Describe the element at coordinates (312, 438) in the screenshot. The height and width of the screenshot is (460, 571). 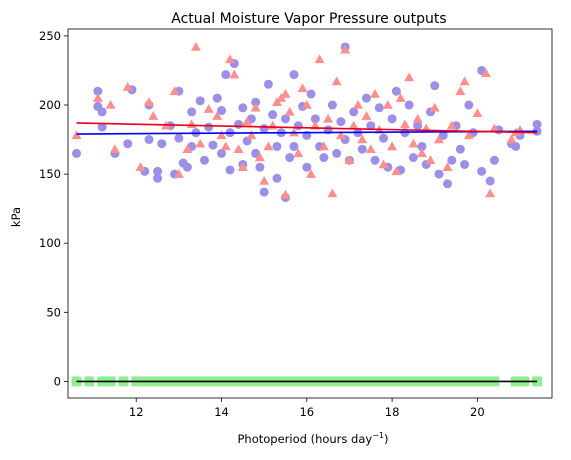
I see `x-axis-label: Photoperiod (hours day−1)` at that location.